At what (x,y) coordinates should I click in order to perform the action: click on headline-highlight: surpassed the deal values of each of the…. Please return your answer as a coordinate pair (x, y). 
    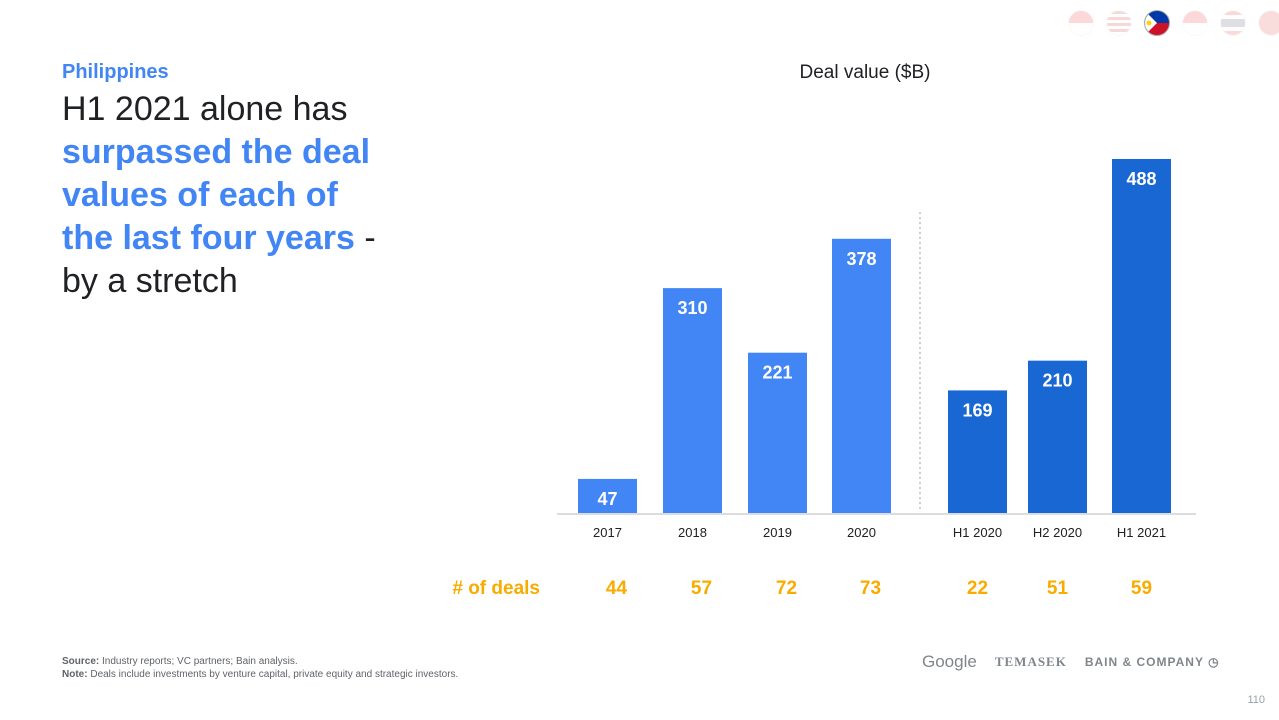
    Looking at the image, I should click on (216, 195).